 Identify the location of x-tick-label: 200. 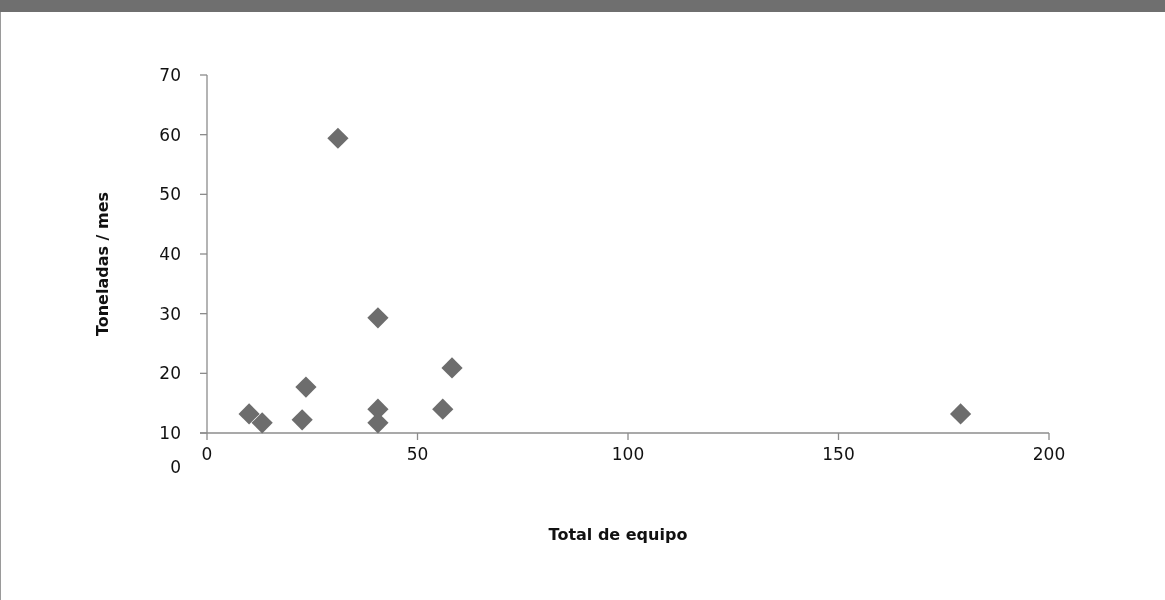
(1049, 454).